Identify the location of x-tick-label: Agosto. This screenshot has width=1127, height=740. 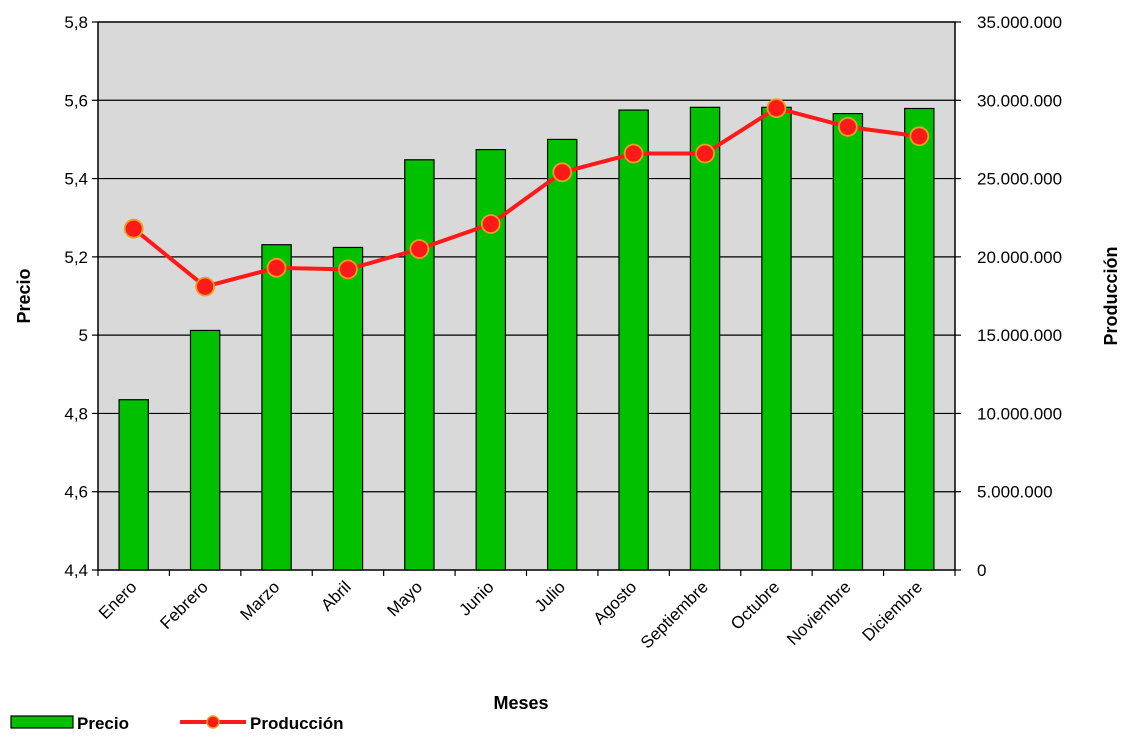
(615, 602).